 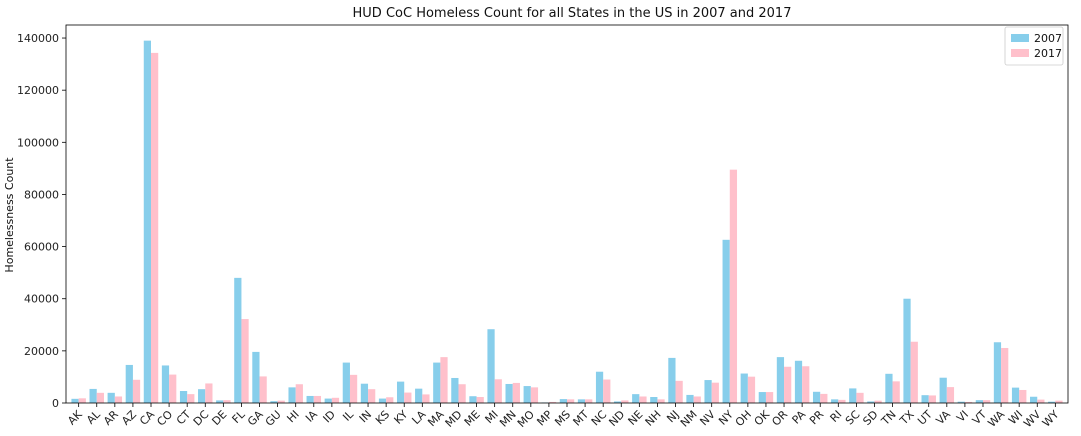 What do you see at coordinates (426, 398) in the screenshot?
I see `bar-la-2017` at bounding box center [426, 398].